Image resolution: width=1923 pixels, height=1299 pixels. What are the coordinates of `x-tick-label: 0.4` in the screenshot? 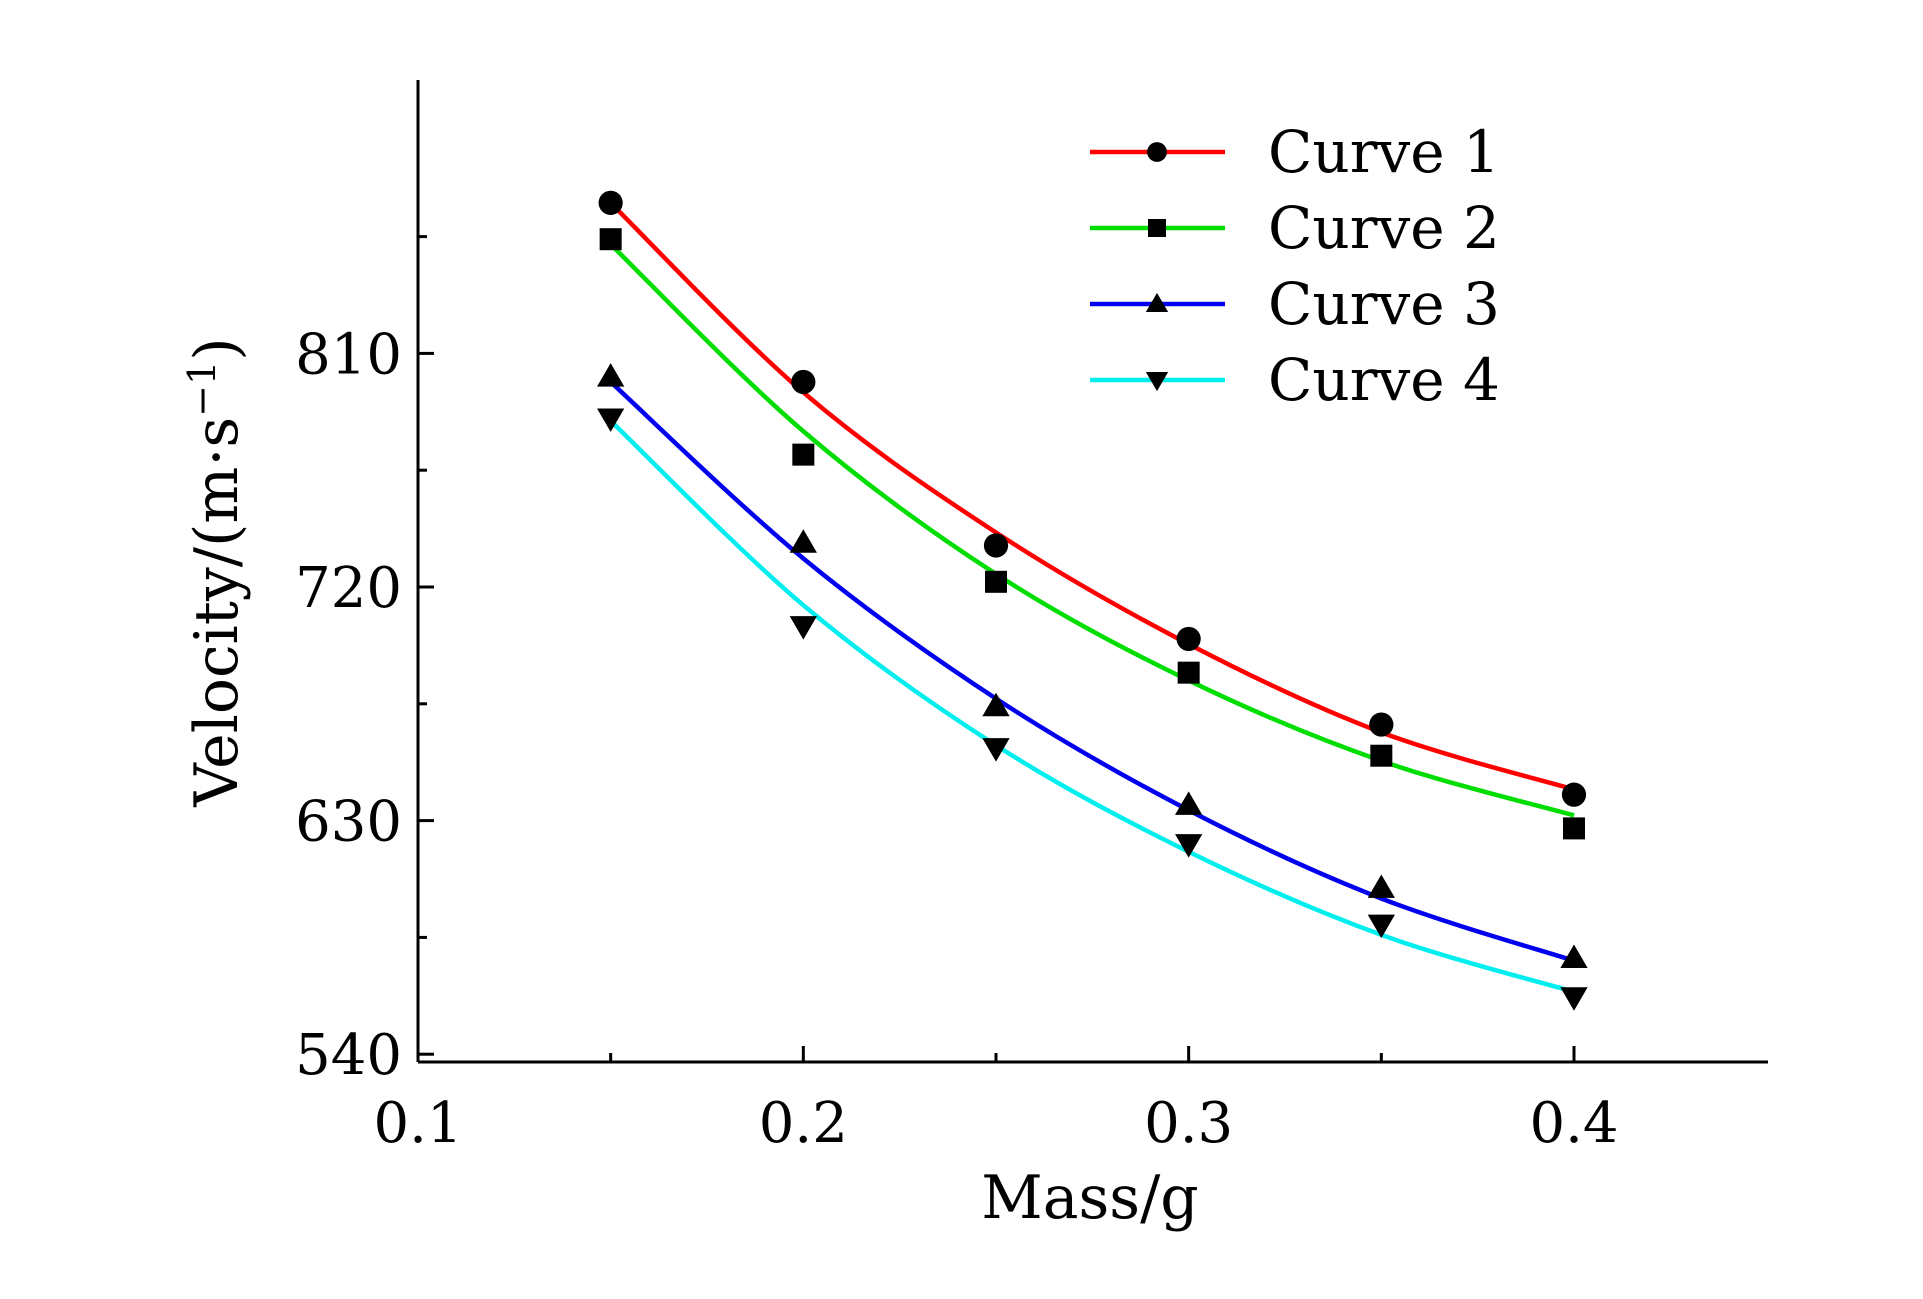 It's located at (1573, 1123).